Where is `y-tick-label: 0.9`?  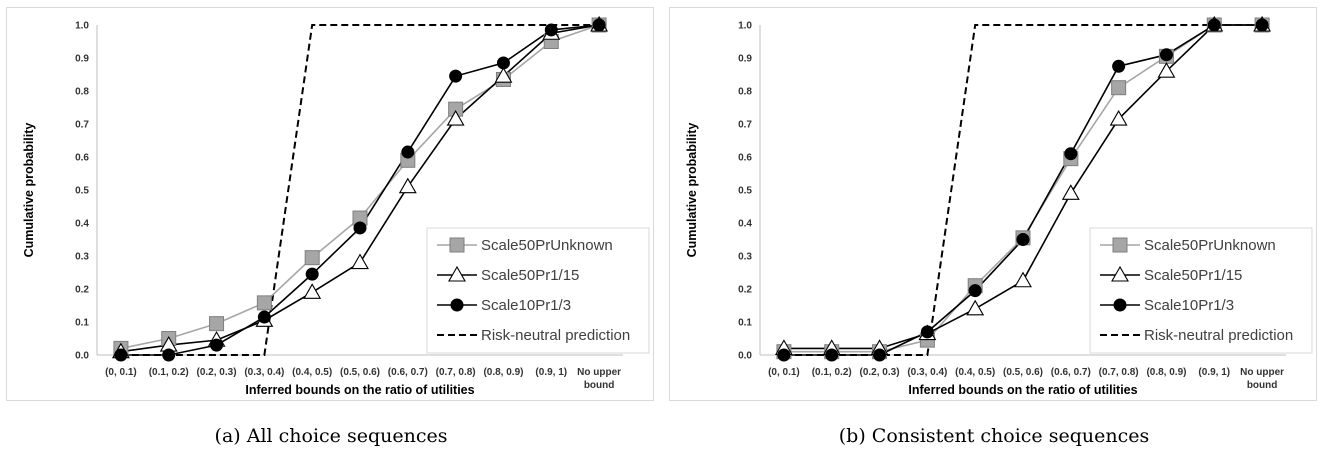 y-tick-label: 0.9 is located at coordinates (745, 59).